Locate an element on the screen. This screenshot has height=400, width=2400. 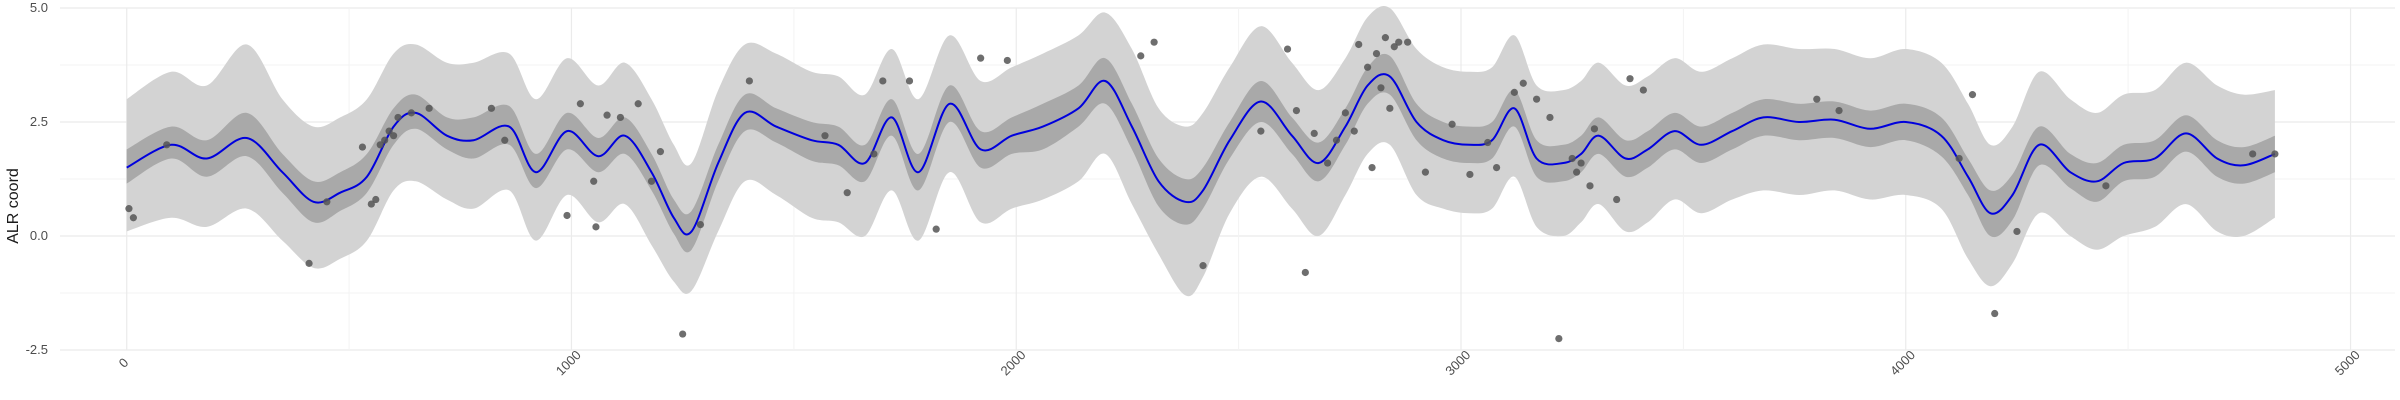
x-tick-label: 0 is located at coordinates (124, 363).